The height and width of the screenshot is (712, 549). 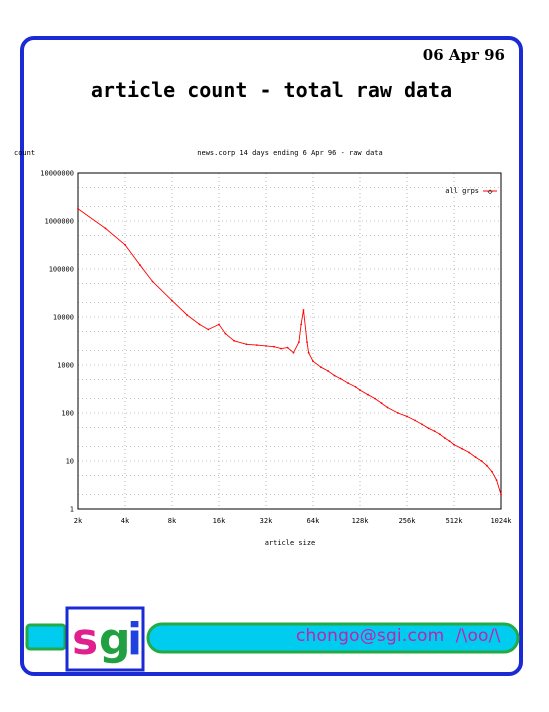 What do you see at coordinates (65, 366) in the screenshot?
I see `y-tick-label: 1000` at bounding box center [65, 366].